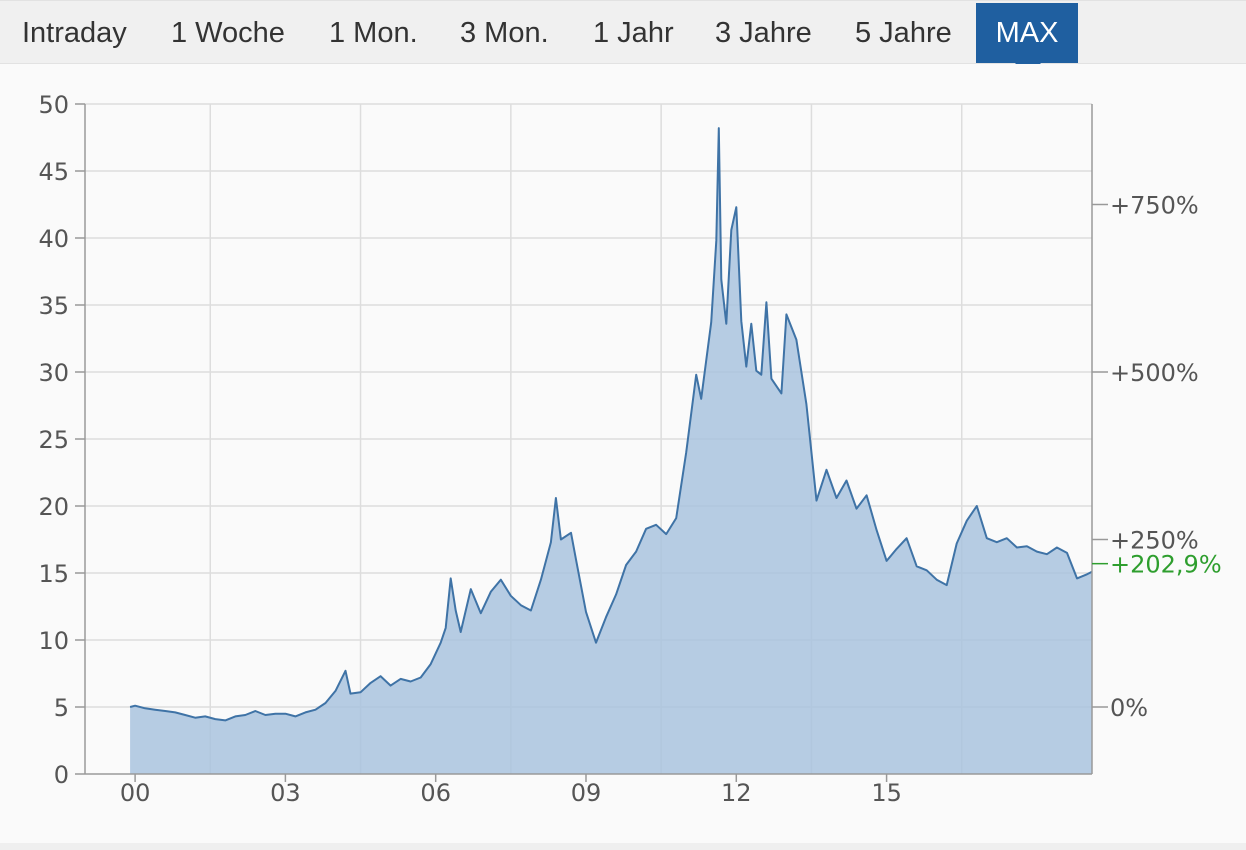 The height and width of the screenshot is (850, 1246). What do you see at coordinates (285, 793) in the screenshot?
I see `x-tick-label: 03` at bounding box center [285, 793].